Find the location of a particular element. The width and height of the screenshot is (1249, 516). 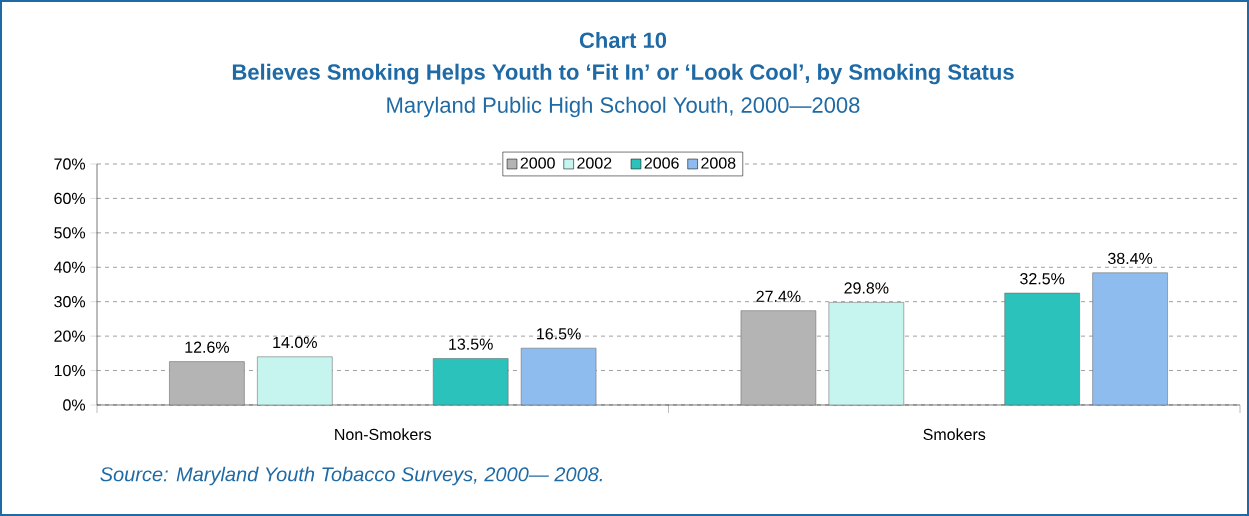

y-tick-label: 40% is located at coordinates (69, 267).